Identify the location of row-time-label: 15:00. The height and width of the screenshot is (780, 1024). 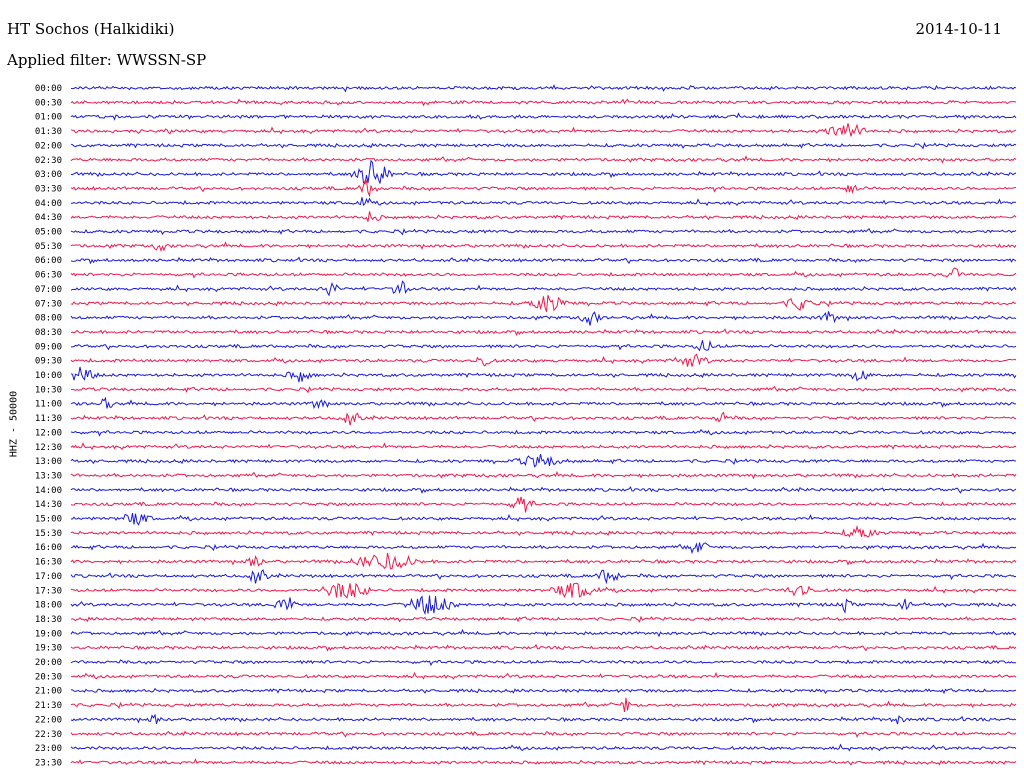
(48, 520).